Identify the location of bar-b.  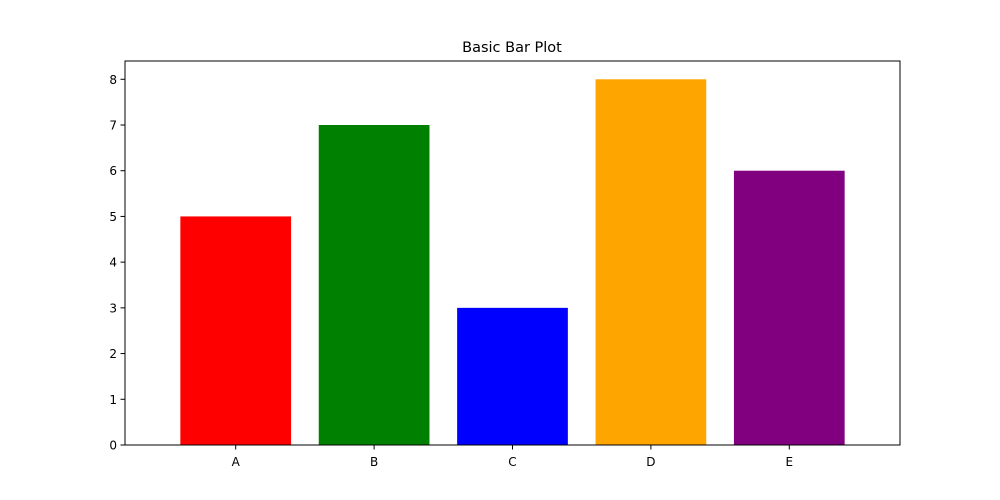
(374, 285).